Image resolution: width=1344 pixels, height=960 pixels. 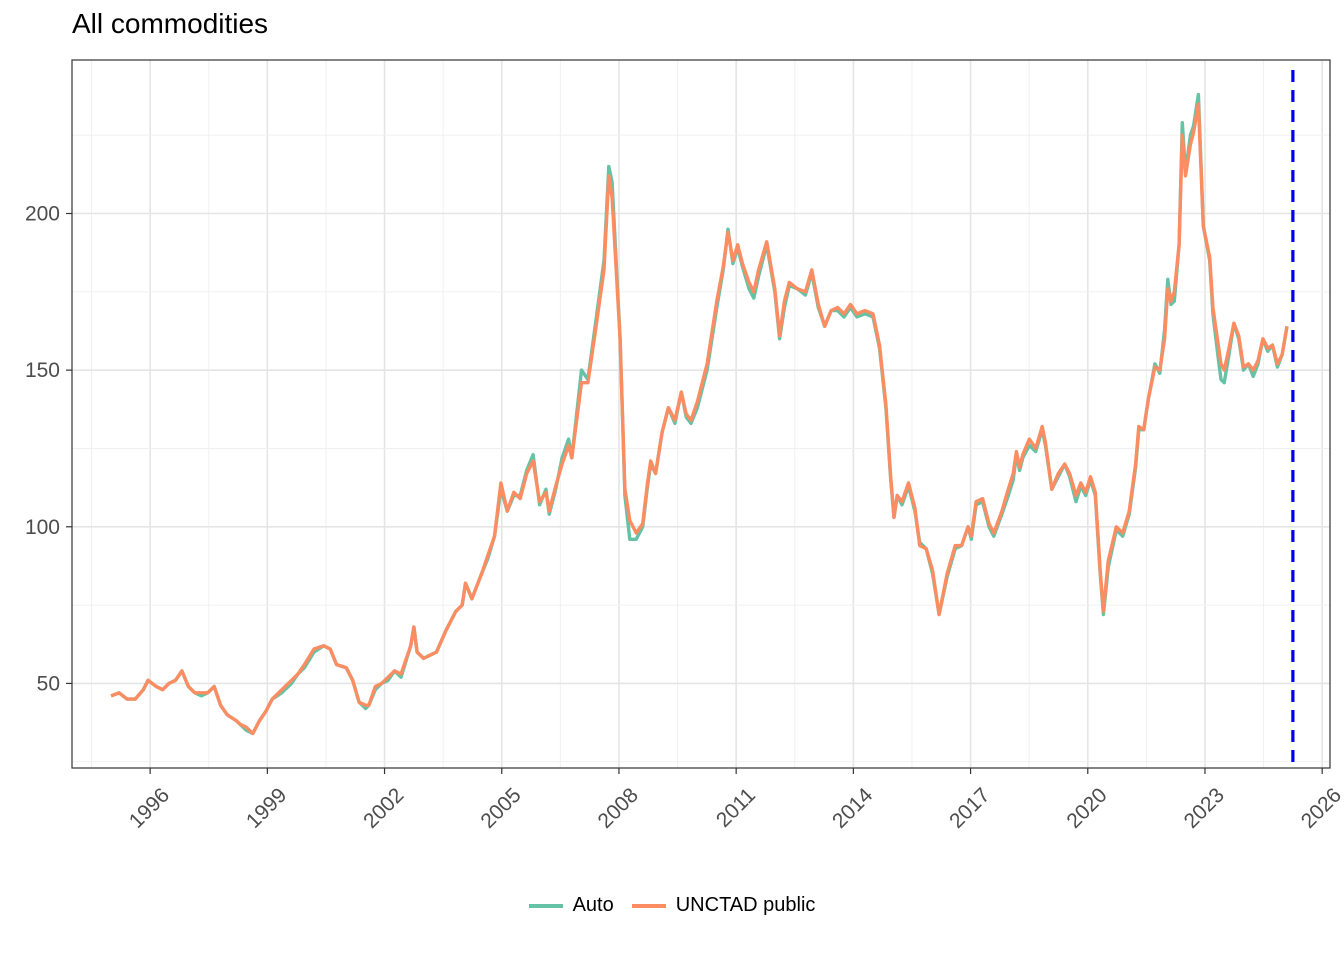 What do you see at coordinates (593, 905) in the screenshot?
I see `legend-label-auto: Auto` at bounding box center [593, 905].